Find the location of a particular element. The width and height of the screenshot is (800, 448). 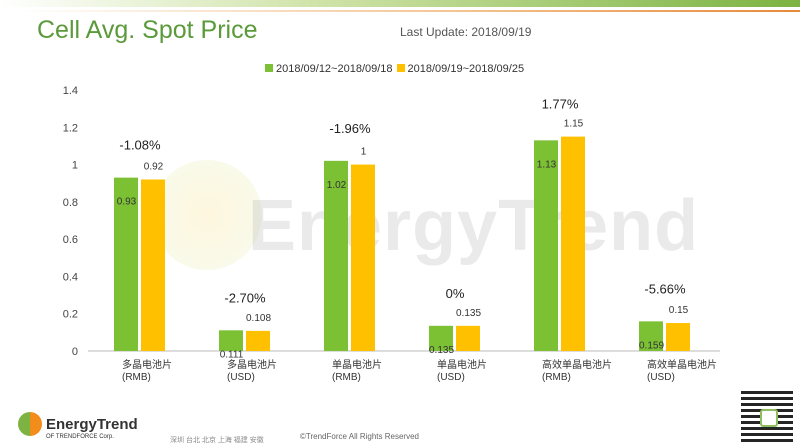

y-tick-label: 0.6 is located at coordinates (70, 240).